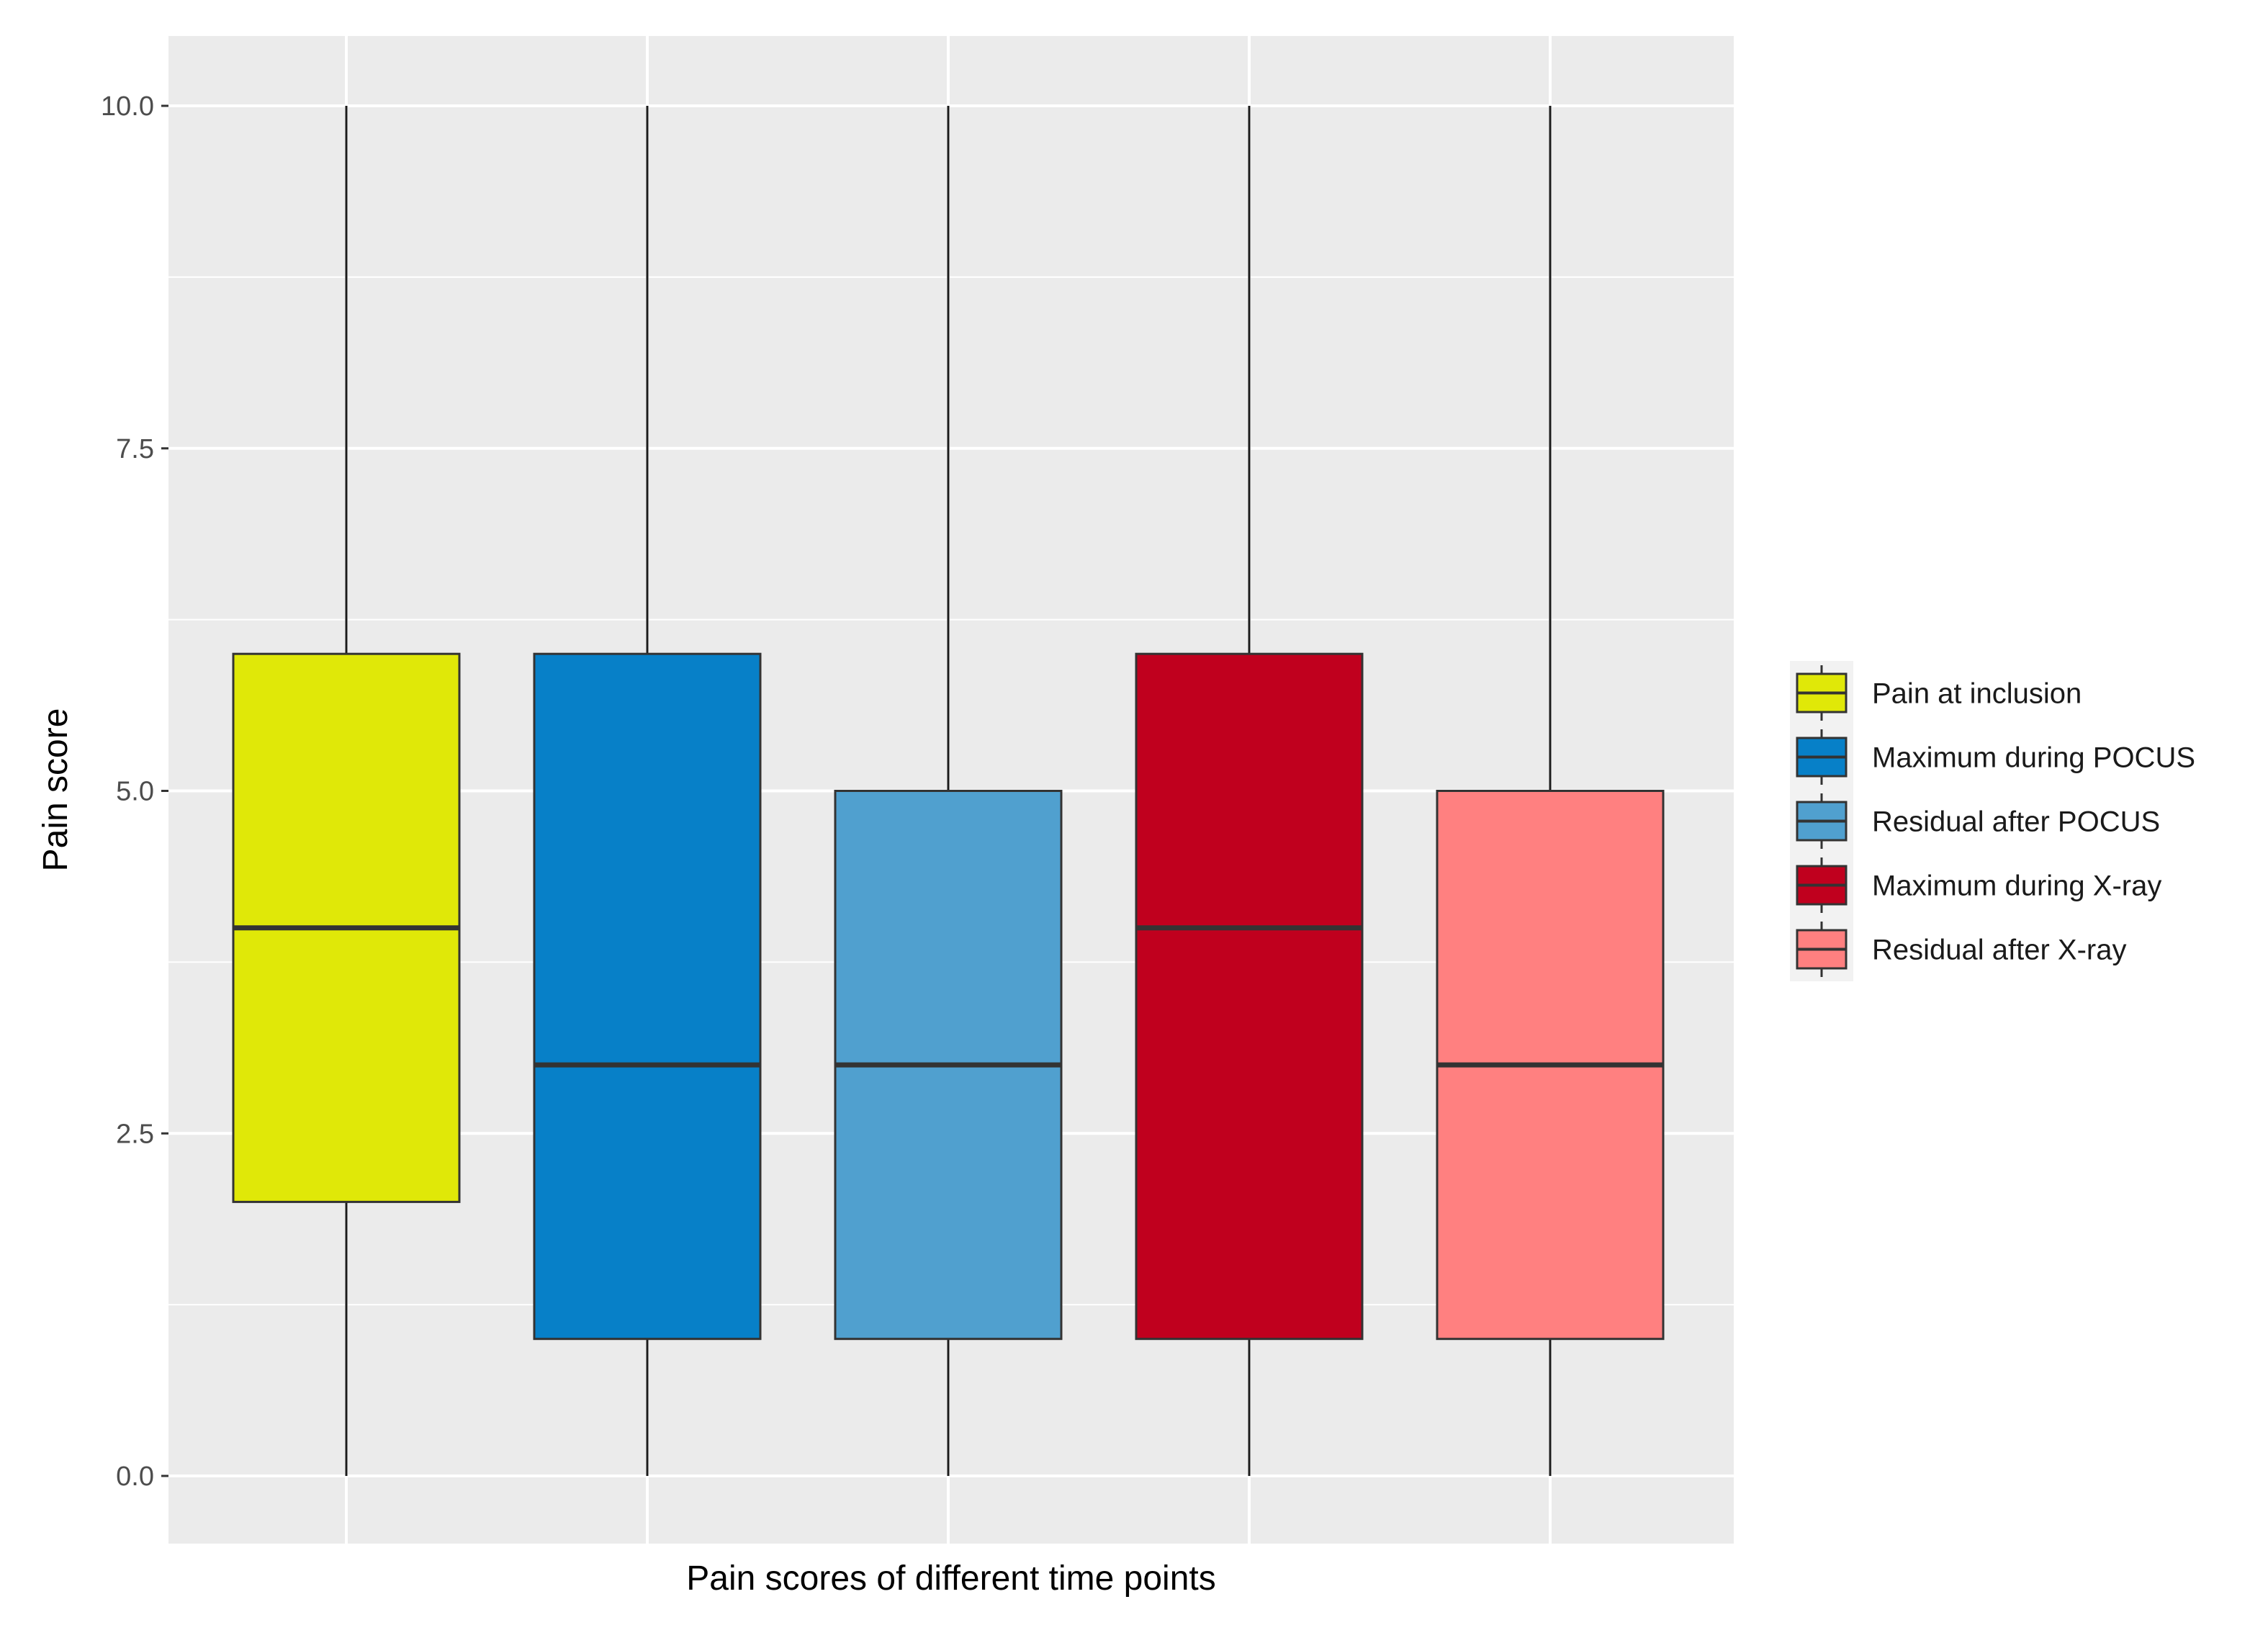  What do you see at coordinates (2016, 886) in the screenshot?
I see `legend-label: Maximum during X-ray` at bounding box center [2016, 886].